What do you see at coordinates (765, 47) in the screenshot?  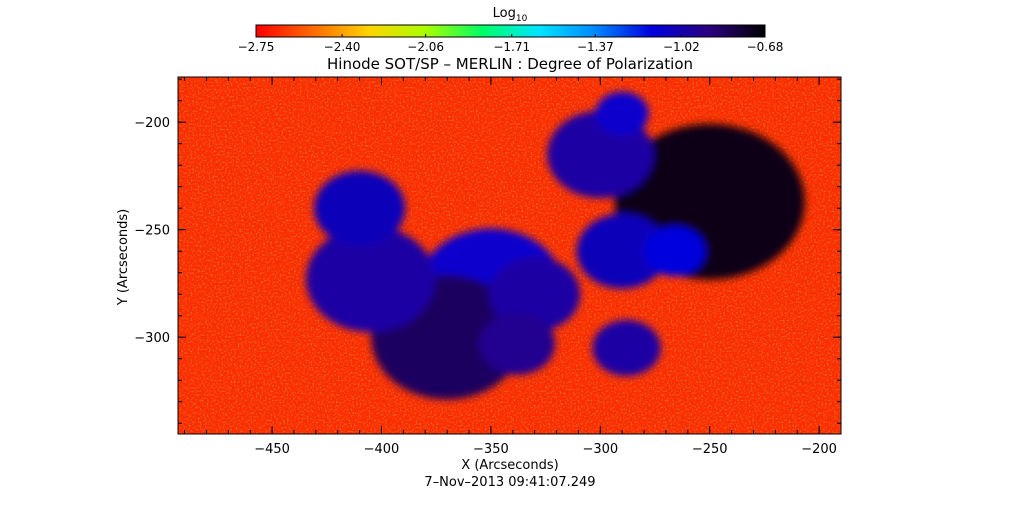 I see `colorbar-tick-label: −0.68` at bounding box center [765, 47].